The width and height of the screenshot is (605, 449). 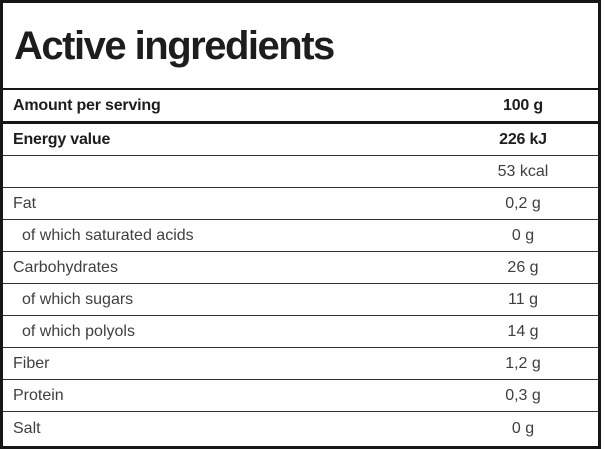 What do you see at coordinates (300, 107) in the screenshot?
I see `serving-header-row: Amount per serving 100 g` at bounding box center [300, 107].